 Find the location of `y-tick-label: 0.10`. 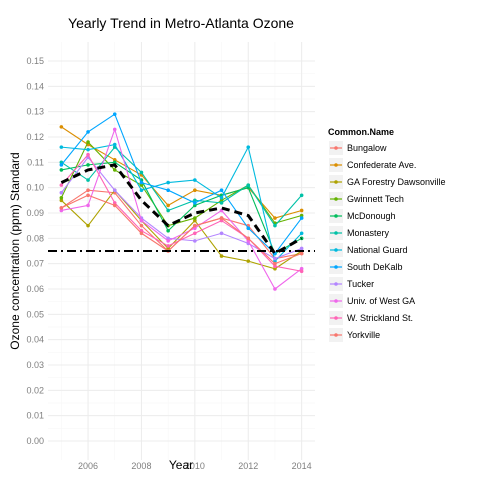

y-tick-label: 0.10 is located at coordinates (35, 188).